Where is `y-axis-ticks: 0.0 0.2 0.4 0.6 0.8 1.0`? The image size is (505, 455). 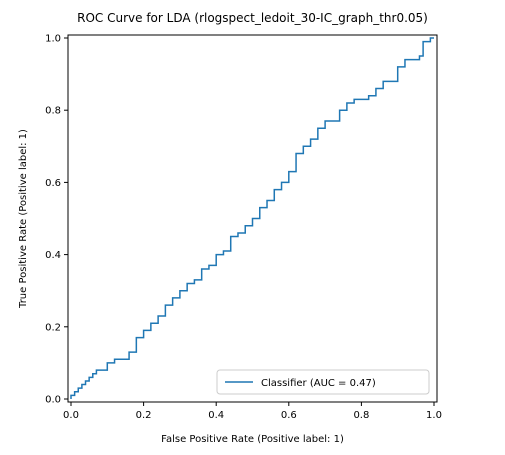
y-axis-ticks: 0.0 0.2 0.4 0.6 0.8 1.0 is located at coordinates (56, 220).